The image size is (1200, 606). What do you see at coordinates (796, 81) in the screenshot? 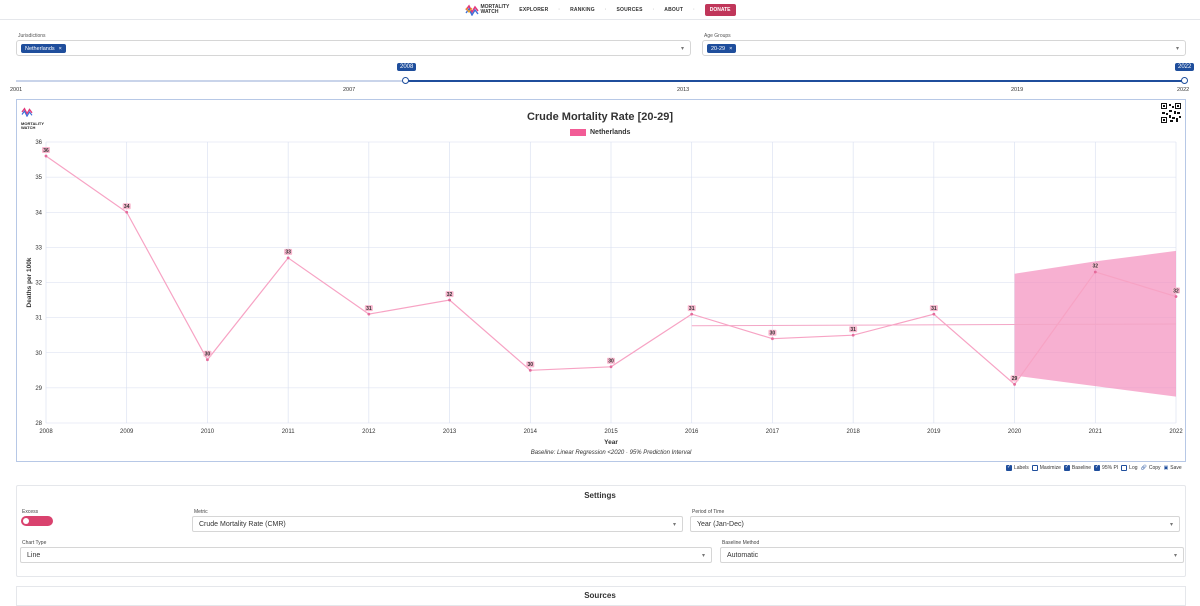
I see `year-range-fill` at bounding box center [796, 81].